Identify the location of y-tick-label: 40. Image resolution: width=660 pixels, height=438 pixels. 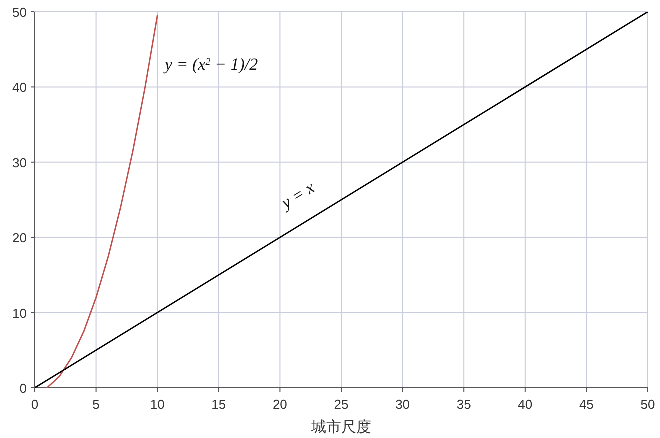
(19, 88).